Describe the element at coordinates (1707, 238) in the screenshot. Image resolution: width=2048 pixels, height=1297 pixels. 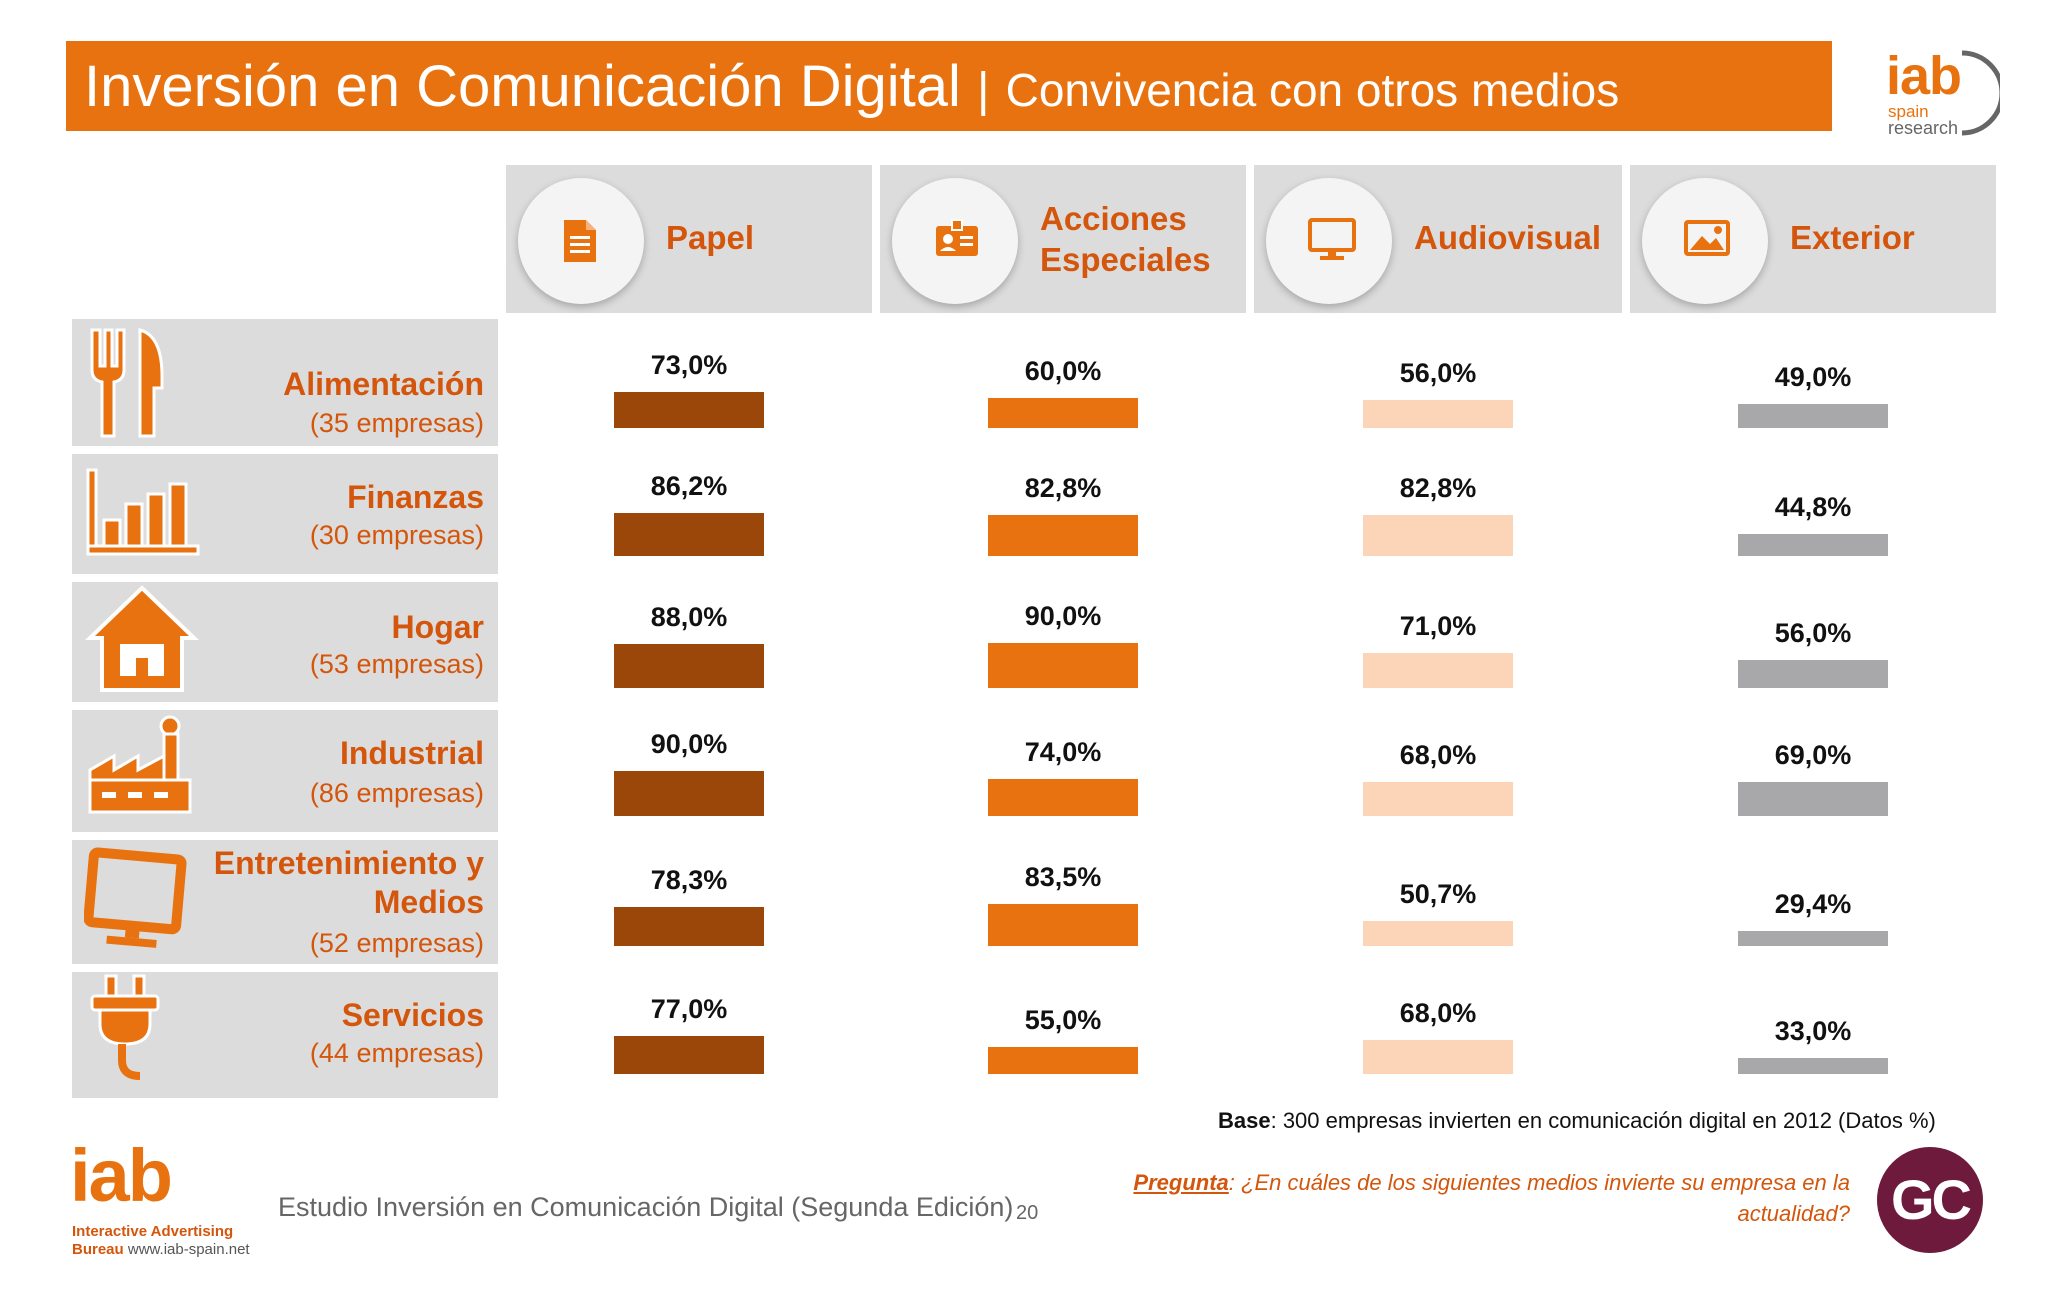
I see `image-icon` at that location.